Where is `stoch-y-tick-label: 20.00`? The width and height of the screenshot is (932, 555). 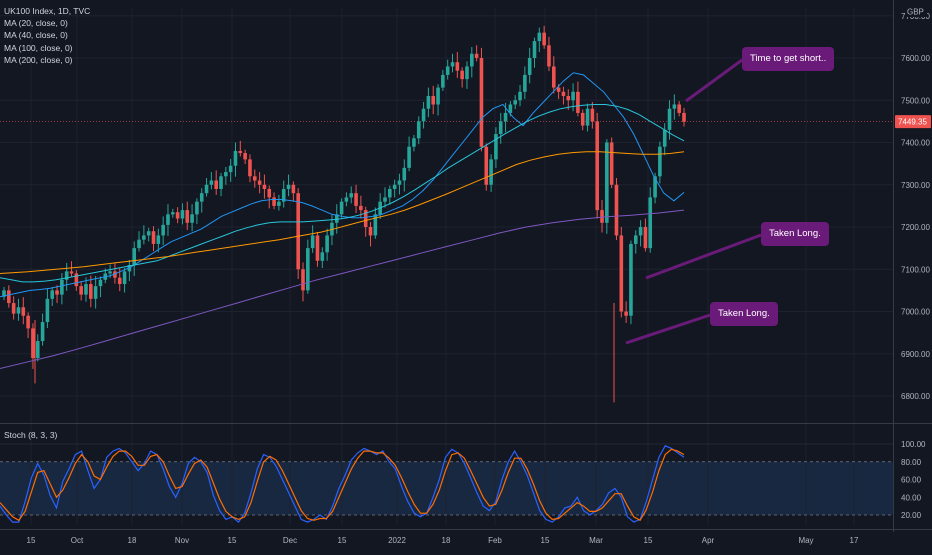 stoch-y-tick-label: 20.00 is located at coordinates (911, 515).